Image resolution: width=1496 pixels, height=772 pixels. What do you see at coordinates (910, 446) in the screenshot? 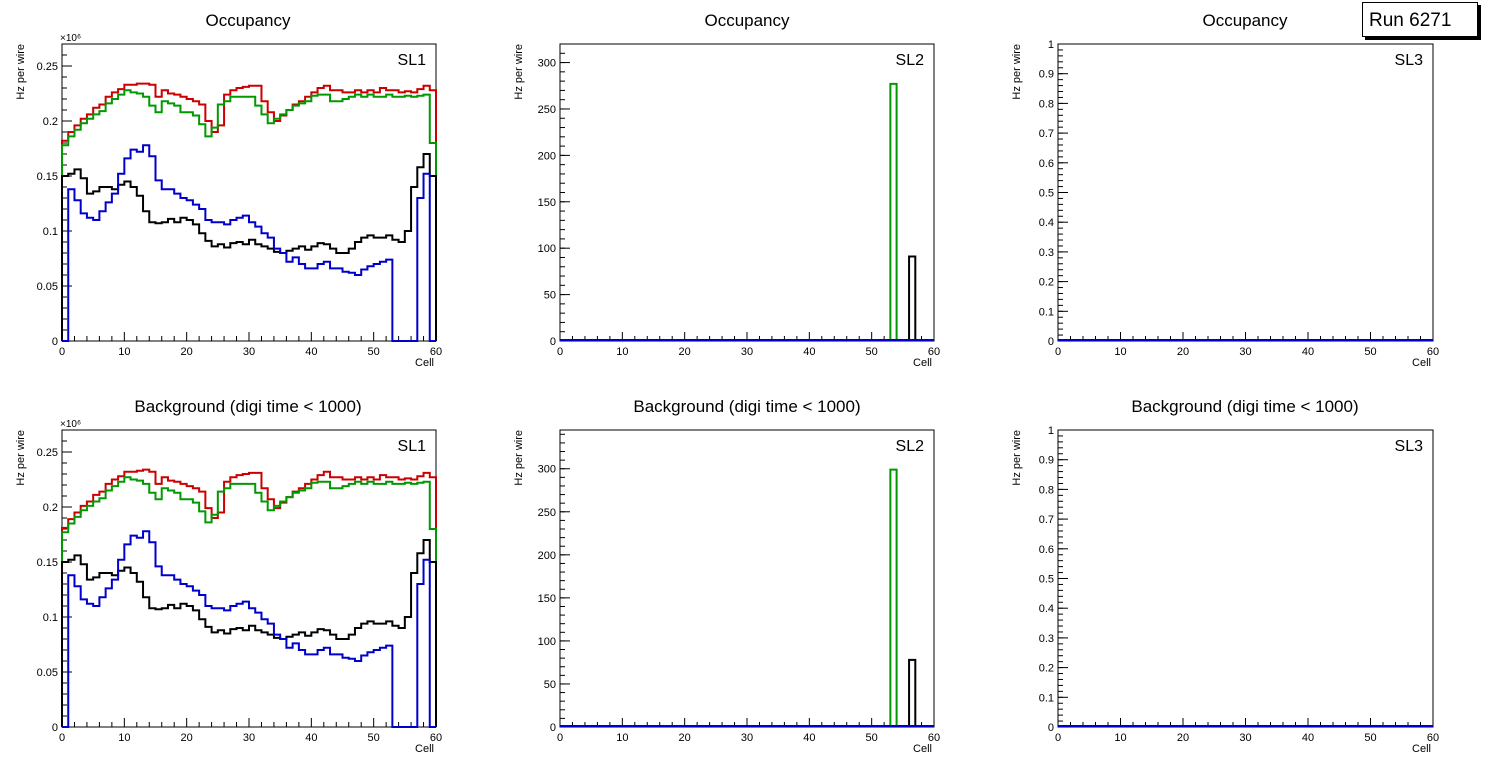
I see `panel-label: SL2` at bounding box center [910, 446].